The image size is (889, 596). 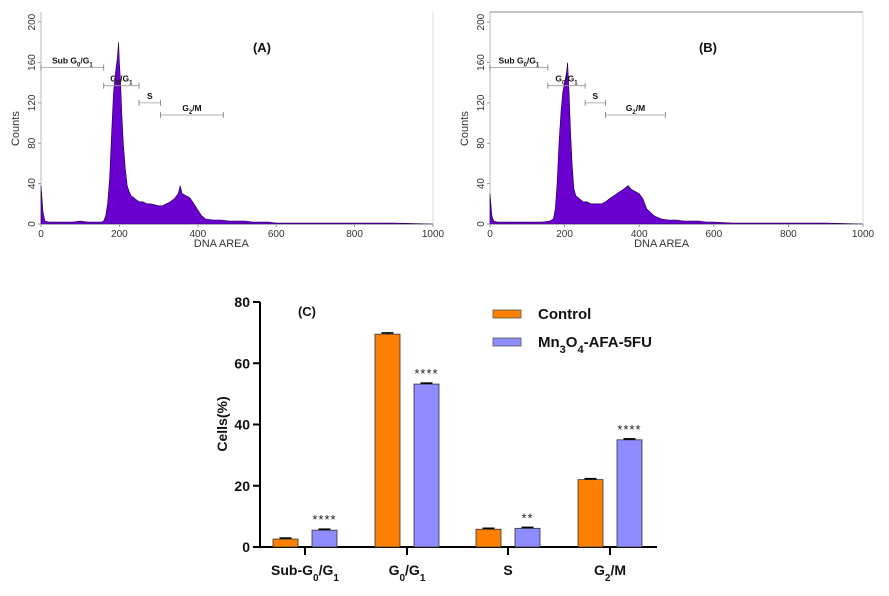 I want to click on x-tick-label: G0/G1, so click(x=407, y=573).